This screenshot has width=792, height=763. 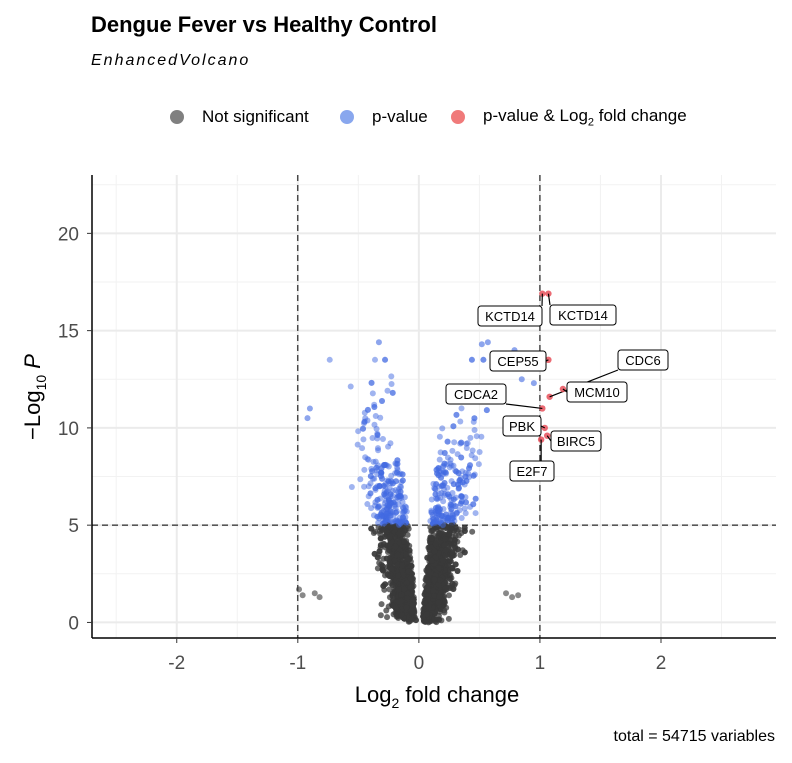 I want to click on gene-label-text: MCM10, so click(x=597, y=392).